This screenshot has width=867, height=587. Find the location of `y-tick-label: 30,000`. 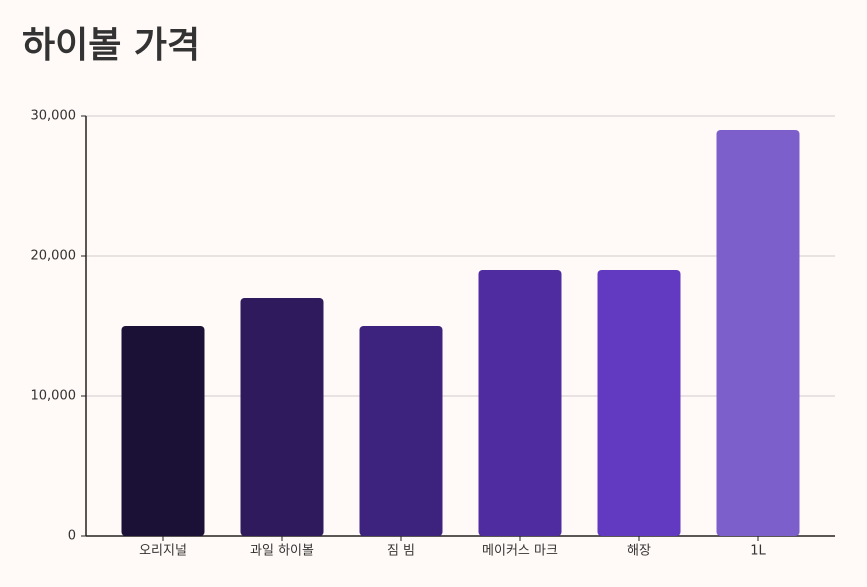

y-tick-label: 30,000 is located at coordinates (54, 116).